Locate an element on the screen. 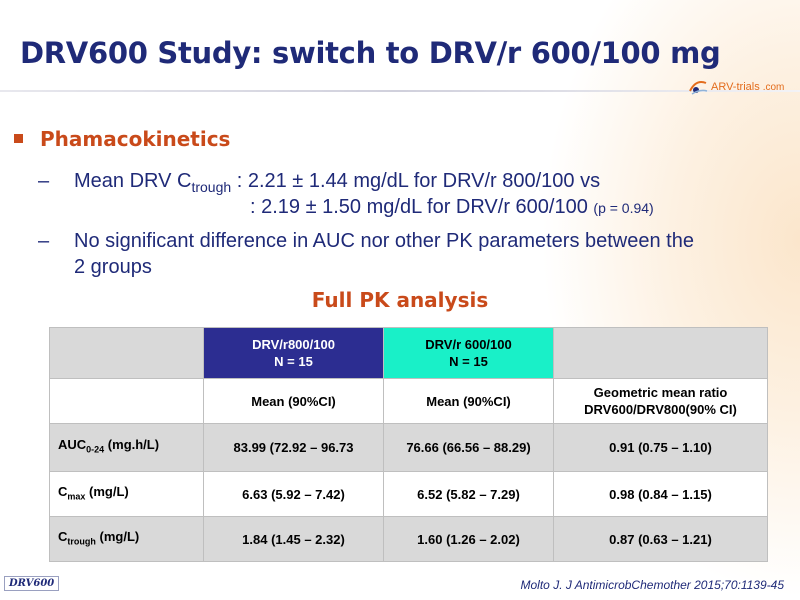 Image resolution: width=800 pixels, height=600 pixels. cell-cmax-800: 6.63 (5.92 – 7.42) is located at coordinates (293, 494).